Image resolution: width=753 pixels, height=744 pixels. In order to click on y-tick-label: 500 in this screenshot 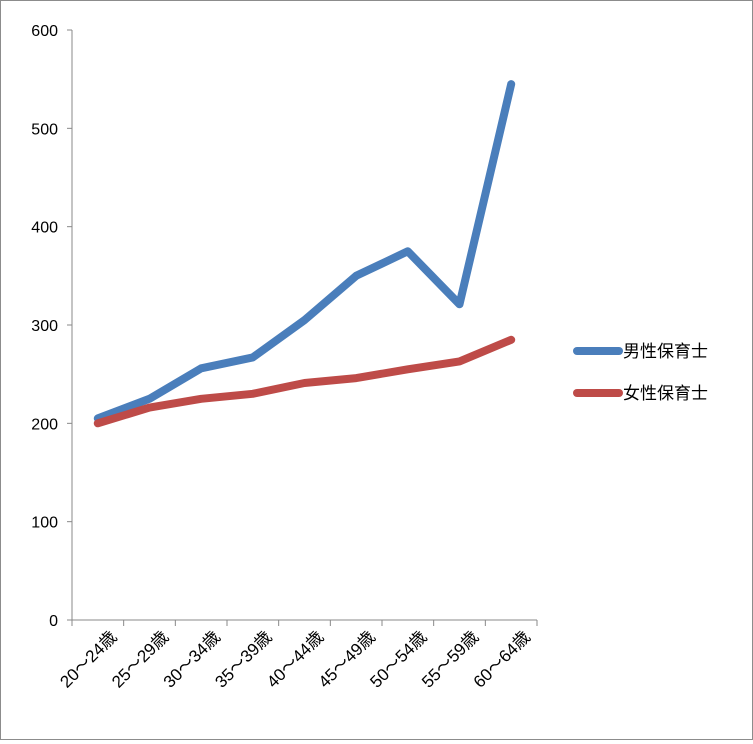, I will do `click(44, 129)`.